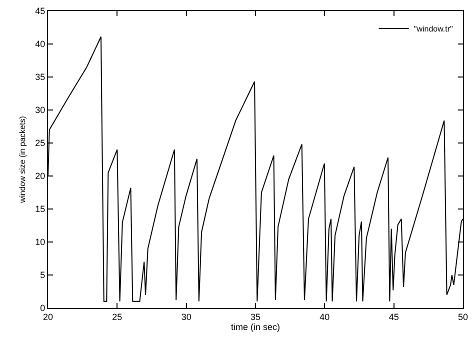 The height and width of the screenshot is (338, 474). I want to click on y-tick-label: 45, so click(40, 11).